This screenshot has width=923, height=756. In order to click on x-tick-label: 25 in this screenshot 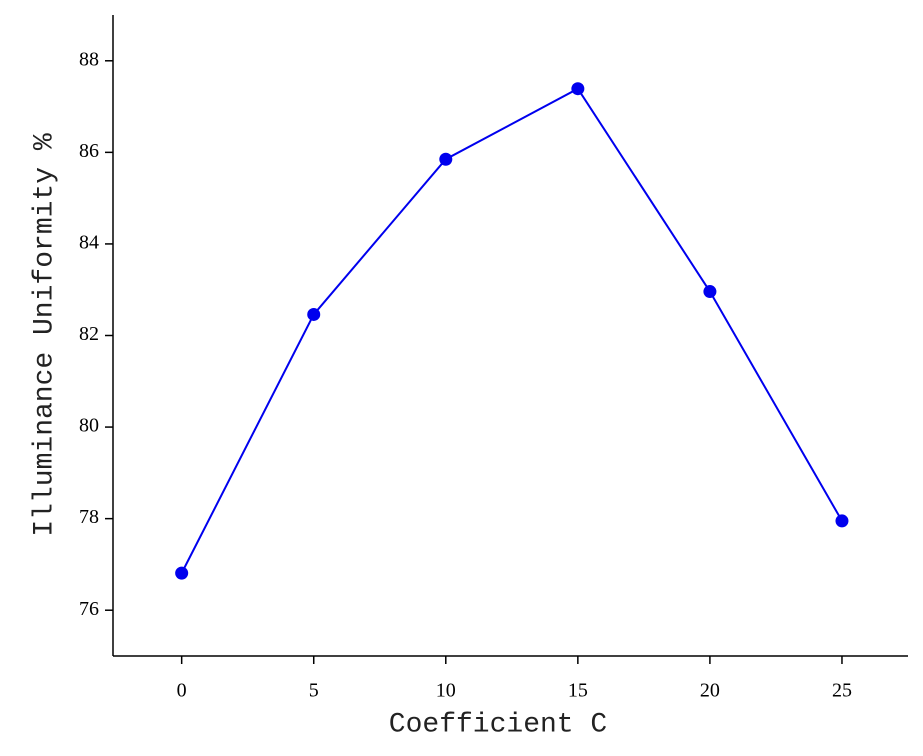, I will do `click(842, 691)`.